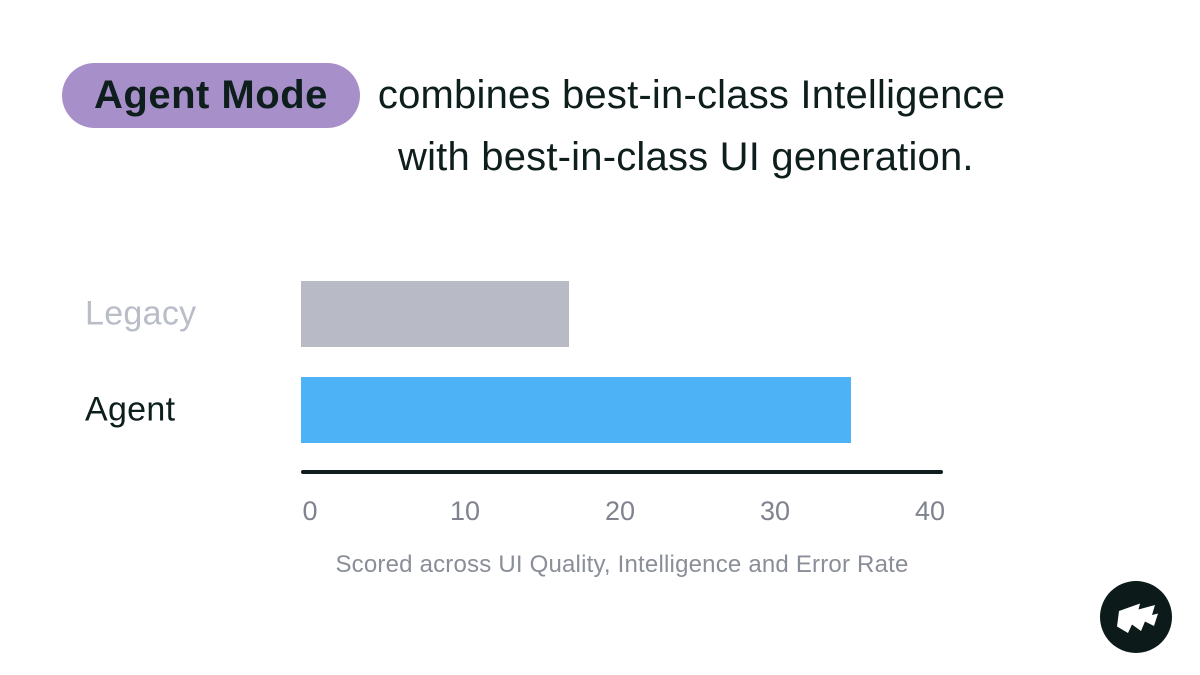 The width and height of the screenshot is (1200, 675). I want to click on x-axis-line, so click(622, 472).